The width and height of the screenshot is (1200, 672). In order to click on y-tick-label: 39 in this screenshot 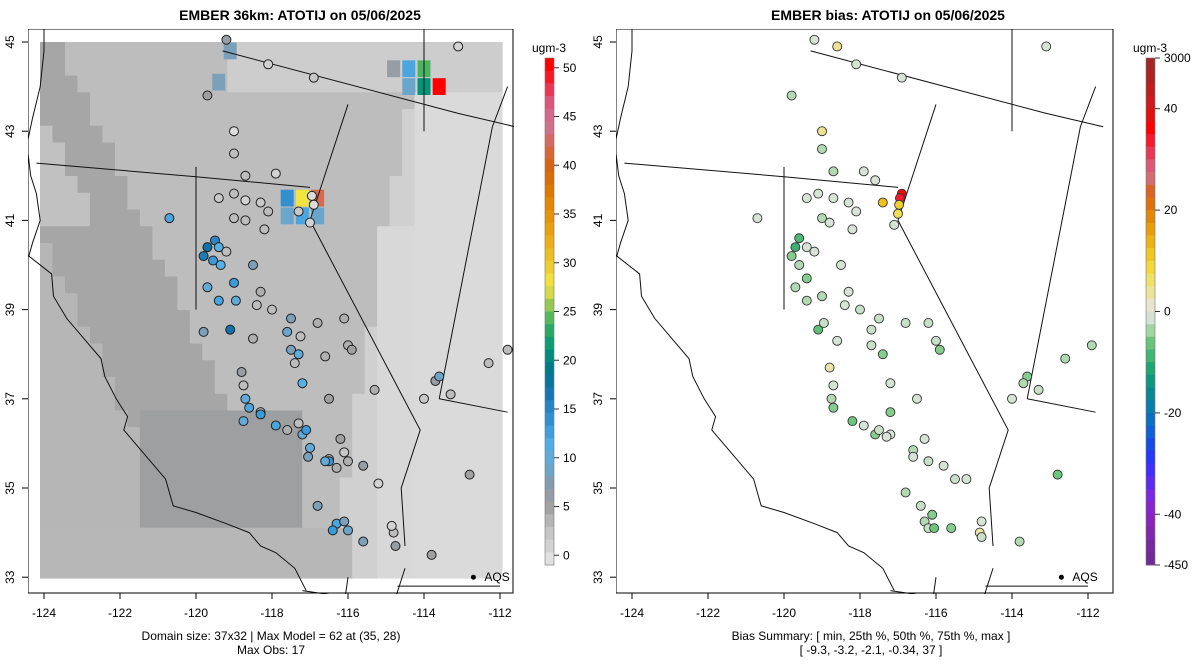, I will do `click(10, 310)`.